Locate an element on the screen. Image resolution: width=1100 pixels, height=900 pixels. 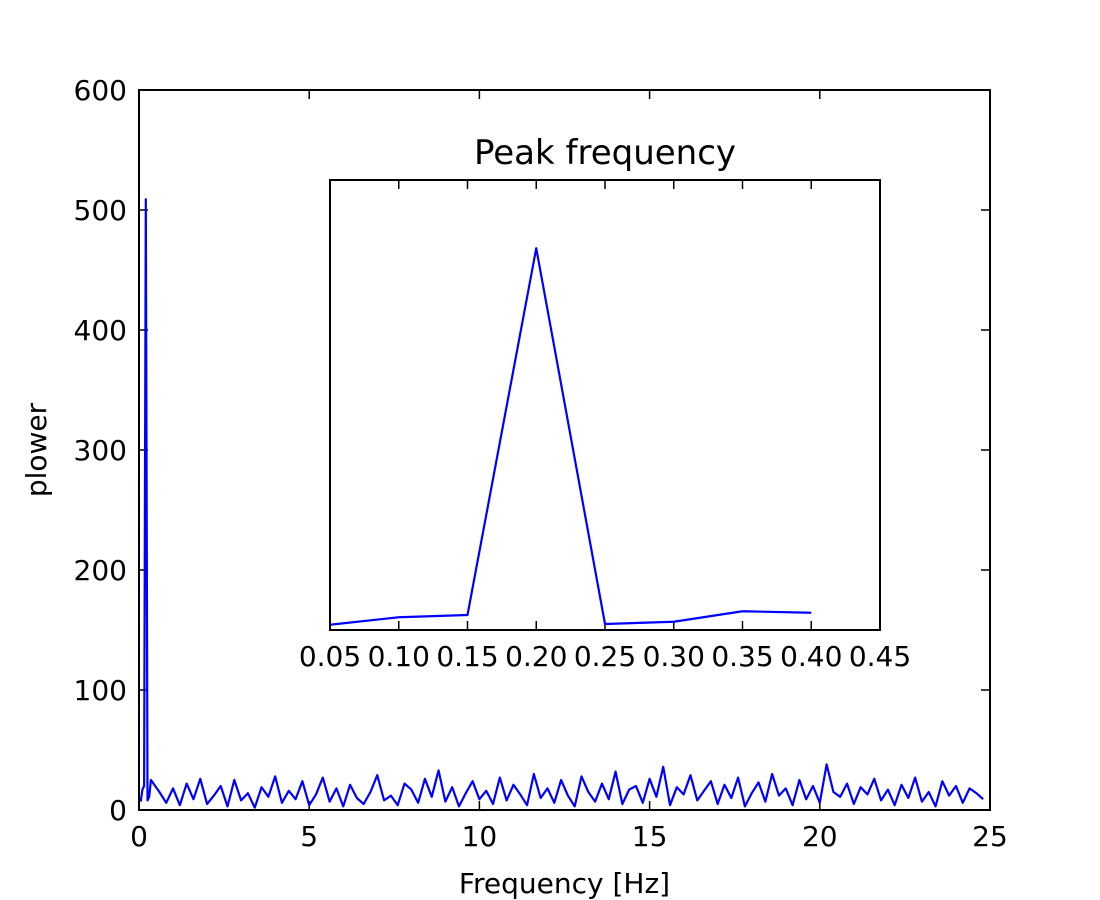
x-tick-label: 0.25 is located at coordinates (605, 656).